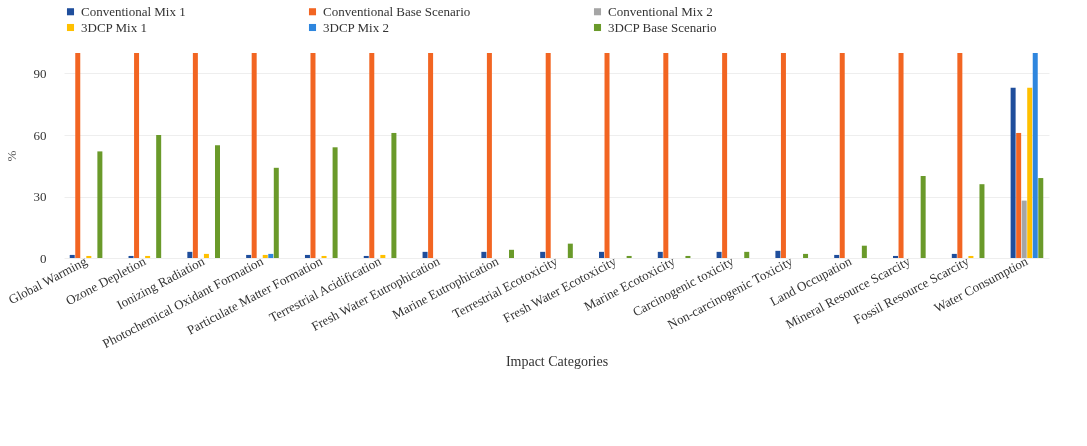 This screenshot has width=1087, height=446. I want to click on legend-label: Conventional Base Scenario, so click(397, 11).